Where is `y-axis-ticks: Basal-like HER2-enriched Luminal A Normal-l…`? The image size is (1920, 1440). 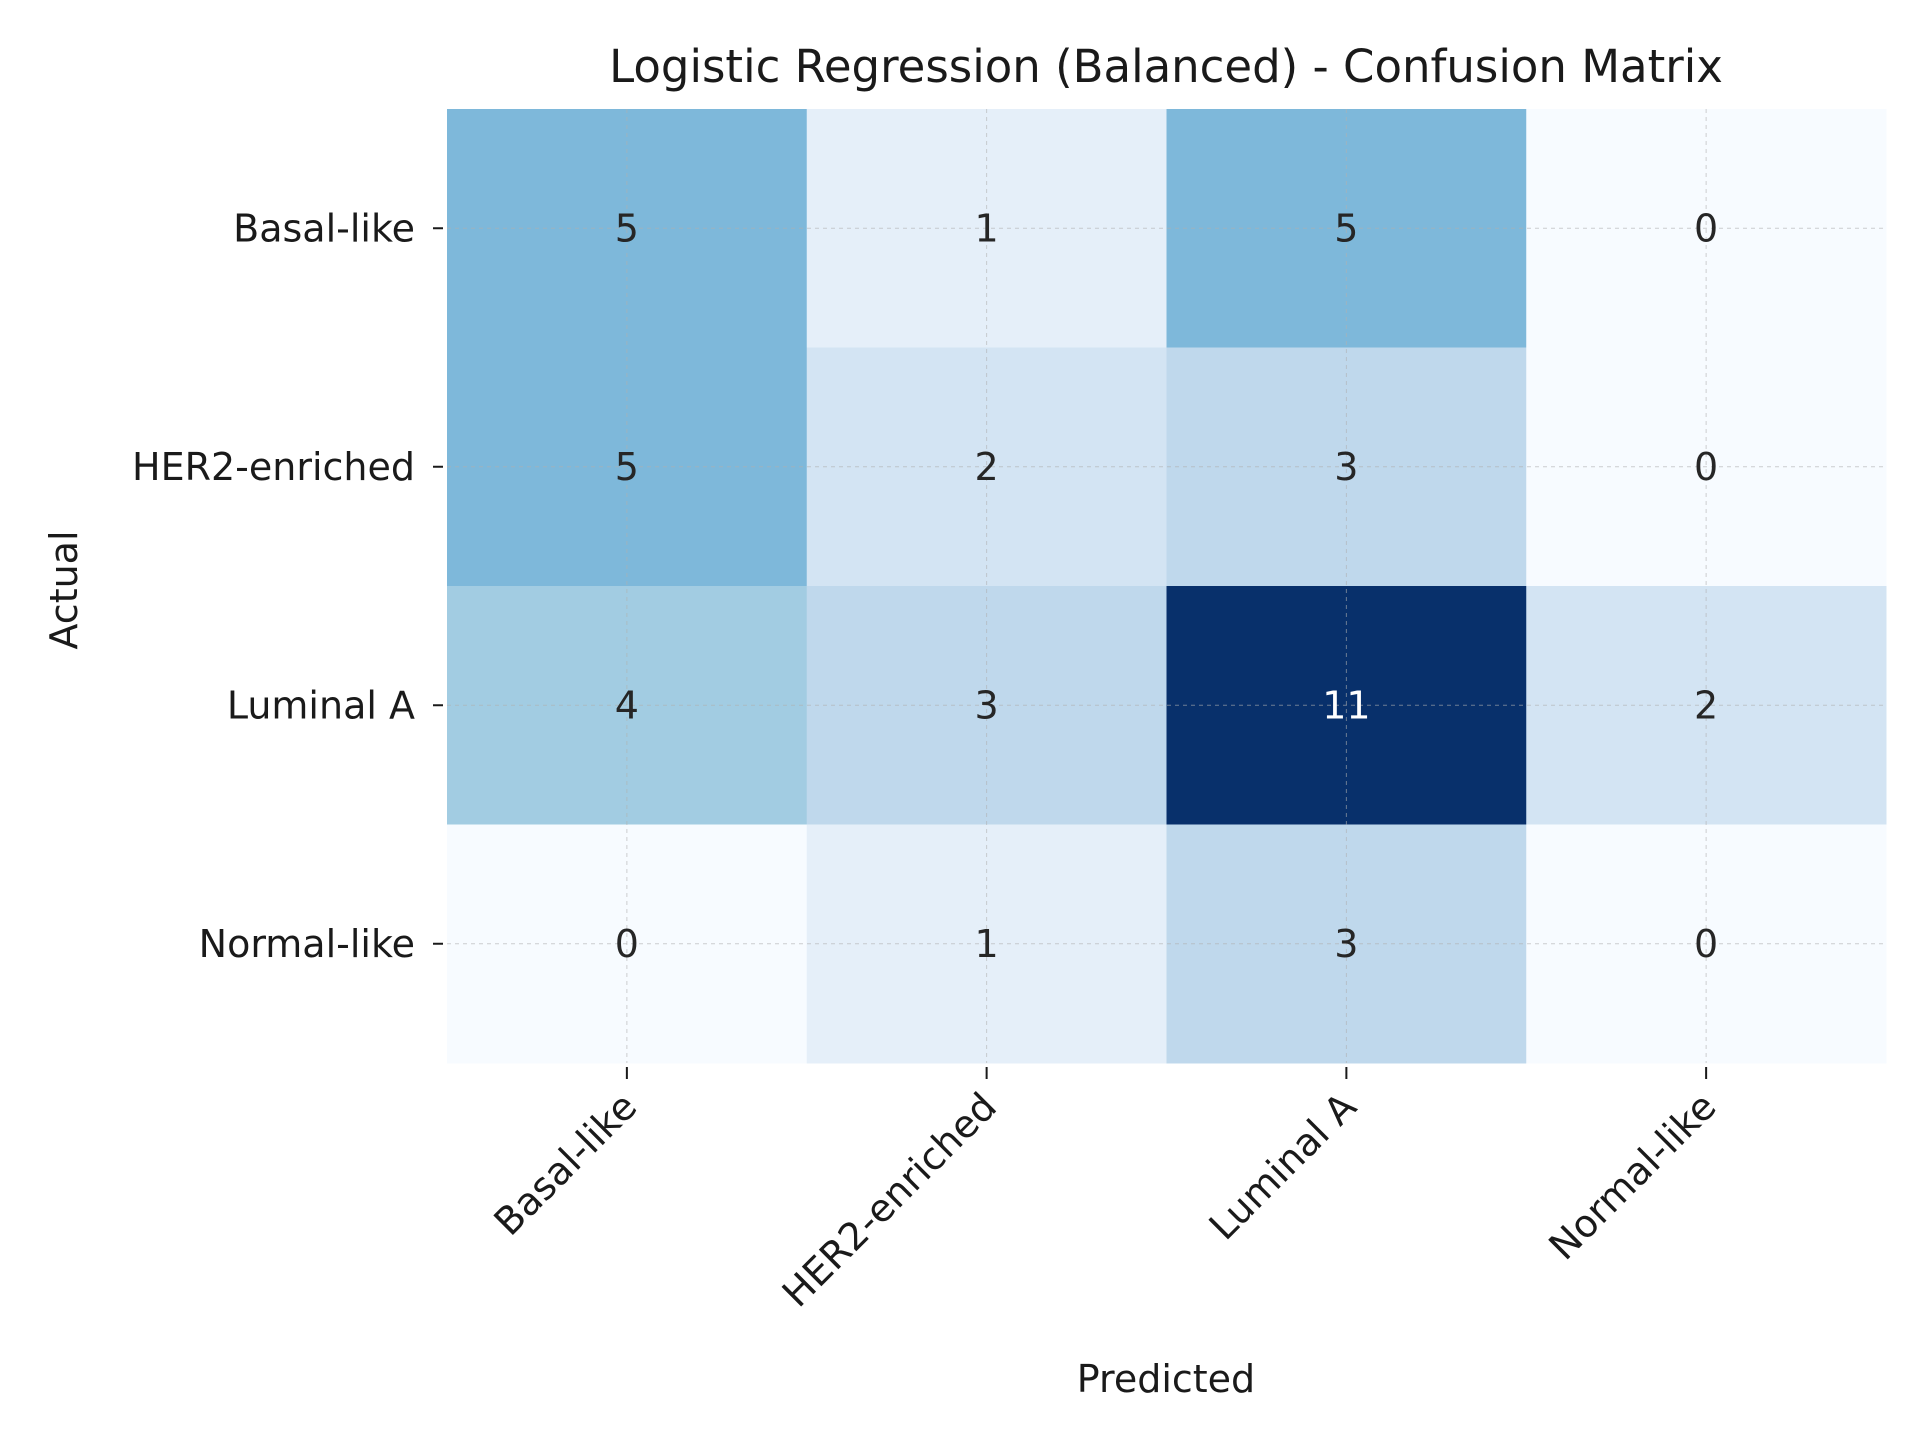
y-axis-ticks: Basal-like HER2-enriched Luminal A Normal-l… is located at coordinates (287, 586).